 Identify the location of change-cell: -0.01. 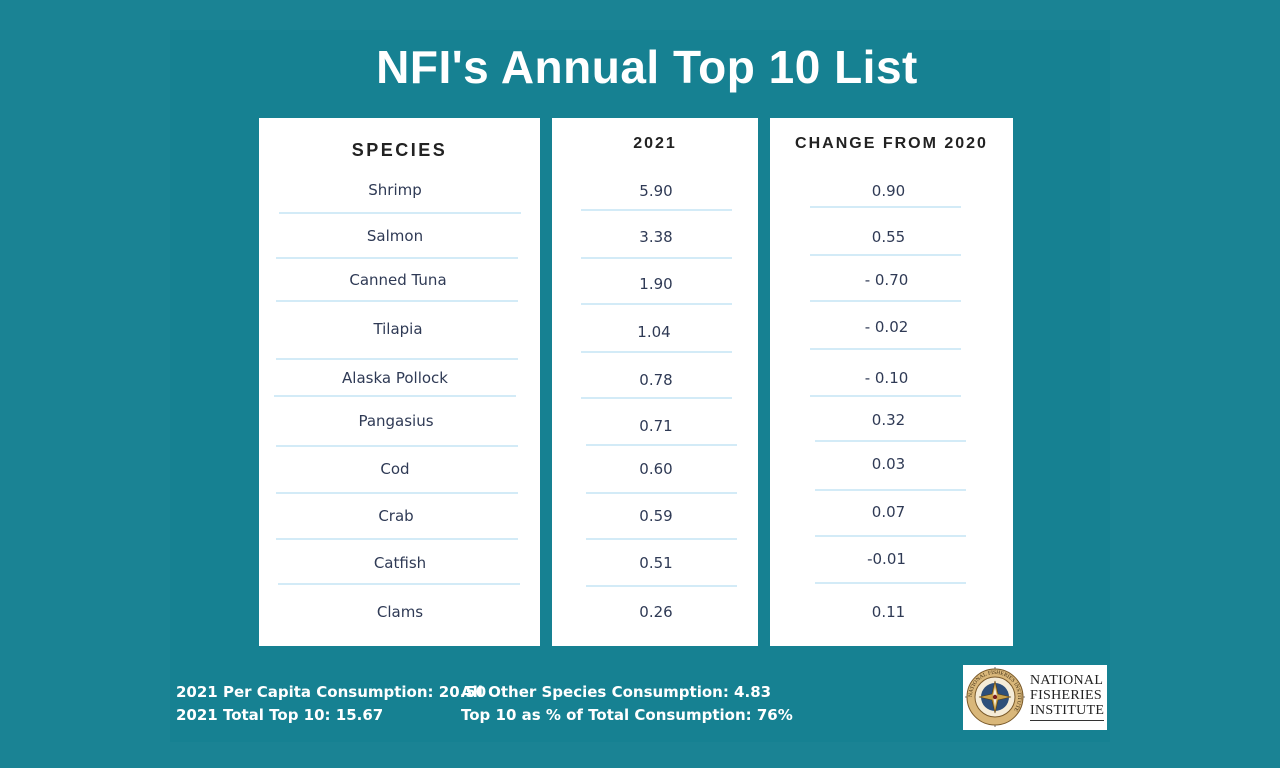
(886, 559).